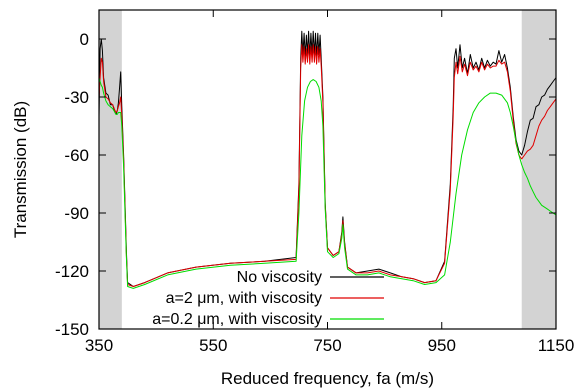 This screenshot has width=578, height=391. What do you see at coordinates (20, 169) in the screenshot?
I see `y-axis-label: Transmission (dB)` at bounding box center [20, 169].